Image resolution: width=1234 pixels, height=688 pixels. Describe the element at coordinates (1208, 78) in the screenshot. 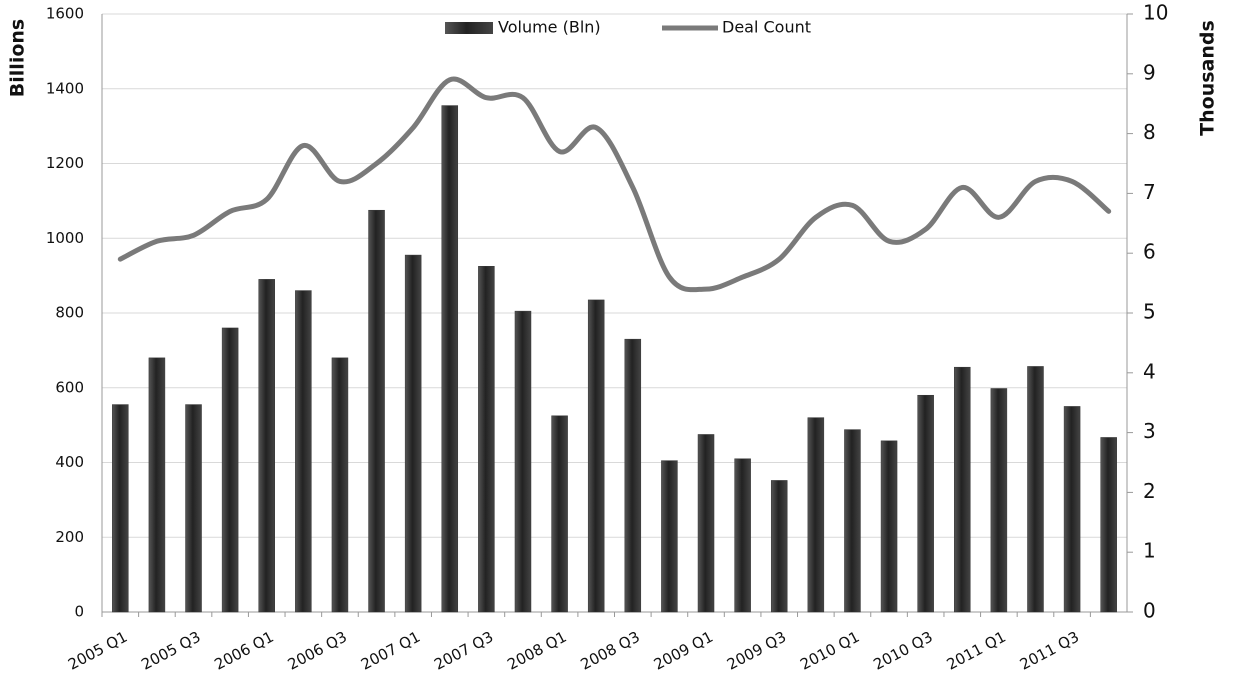

I see `y2-axis-label: Thousands` at that location.